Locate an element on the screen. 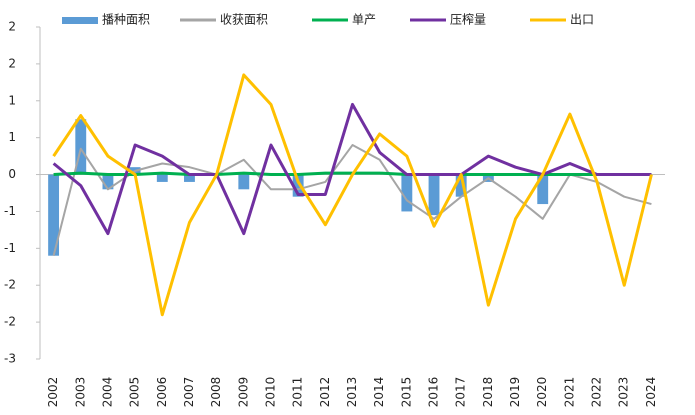  x-tick-label: 2014 is located at coordinates (379, 392).